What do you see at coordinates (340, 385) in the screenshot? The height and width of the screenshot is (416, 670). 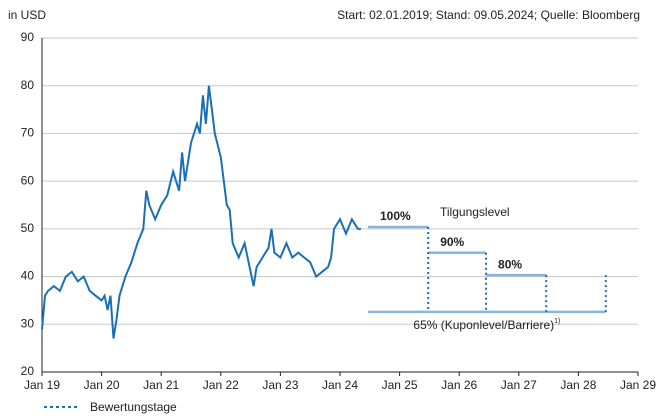 I see `x-tick-label: Jan 24` at bounding box center [340, 385].